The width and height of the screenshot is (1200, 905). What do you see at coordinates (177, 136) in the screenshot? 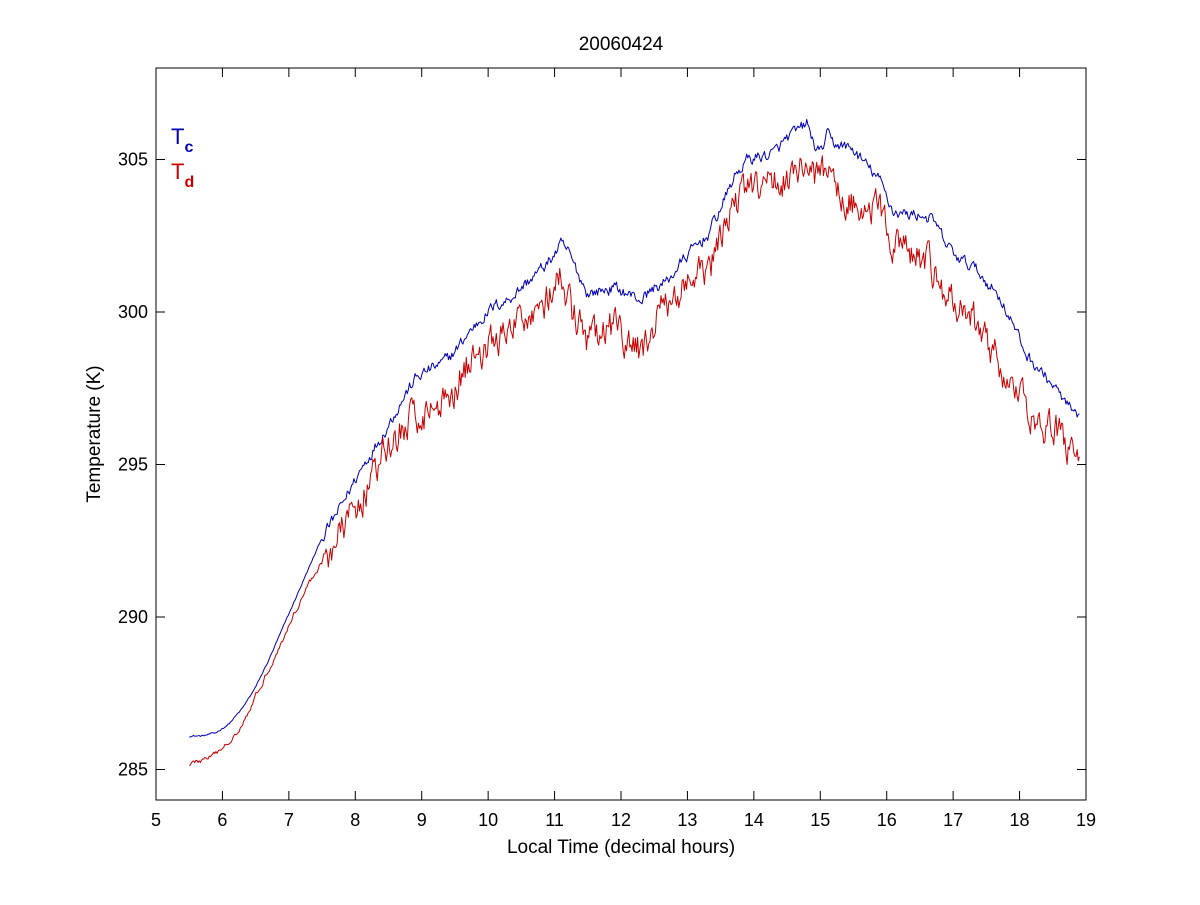
I see `legend-entry-tc-main: T` at bounding box center [177, 136].